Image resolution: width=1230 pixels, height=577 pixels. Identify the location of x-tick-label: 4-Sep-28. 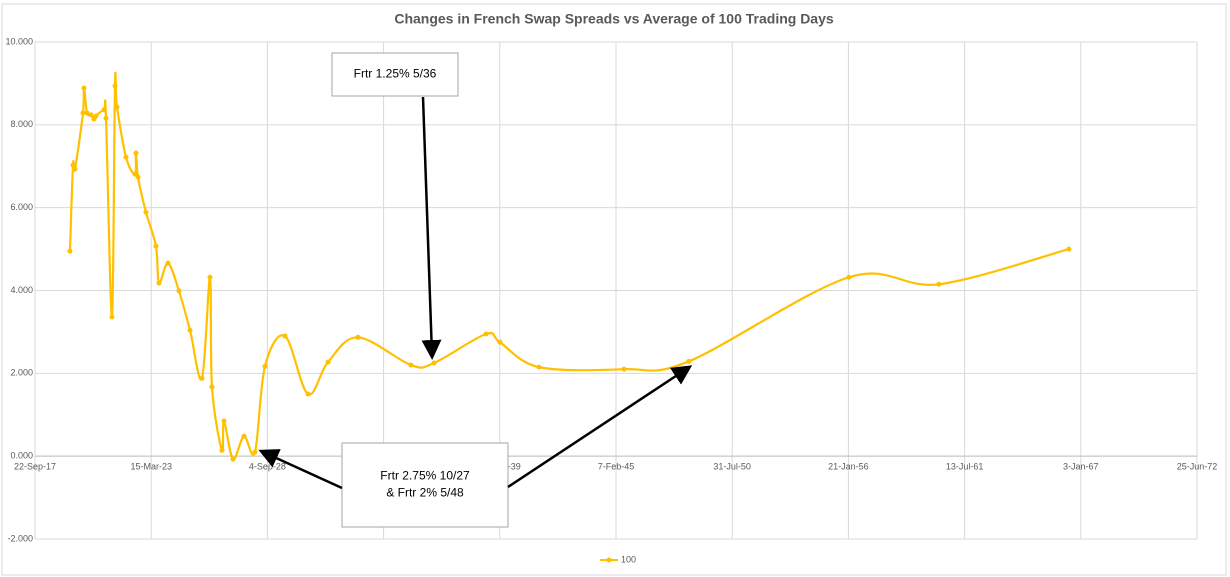
(267, 467).